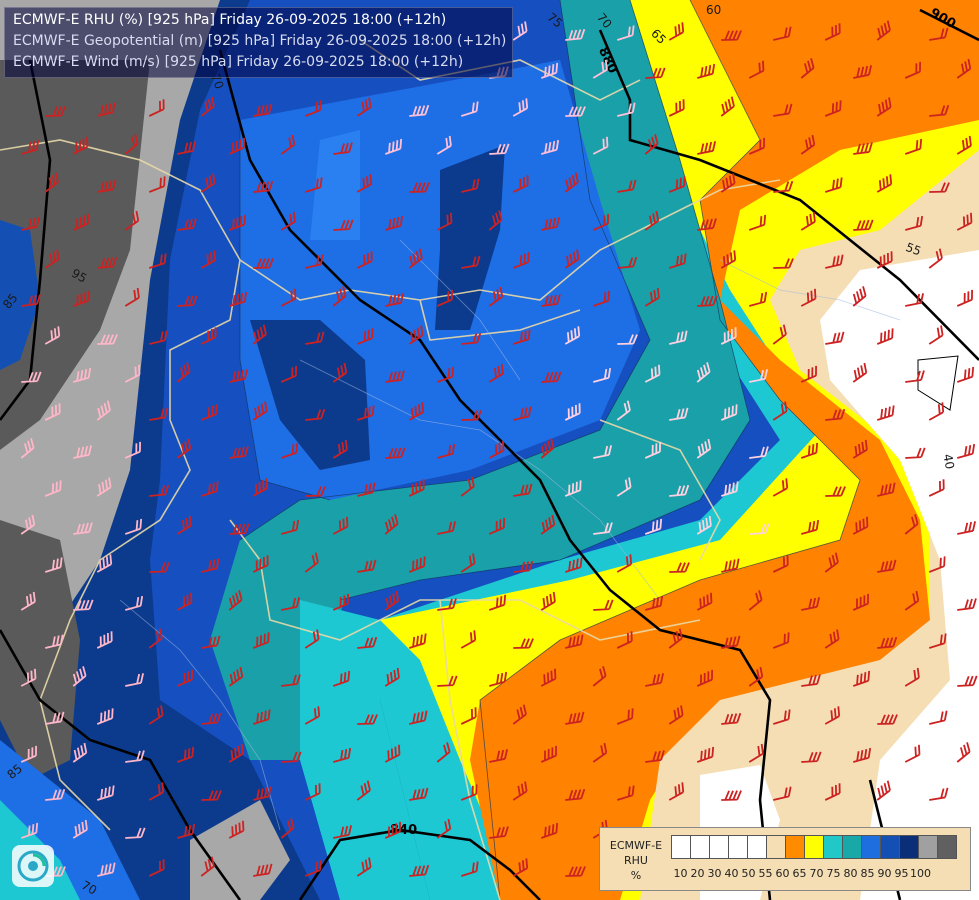 This screenshot has height=900, width=979. I want to click on rhu-field-85-west, so click(20, 295).